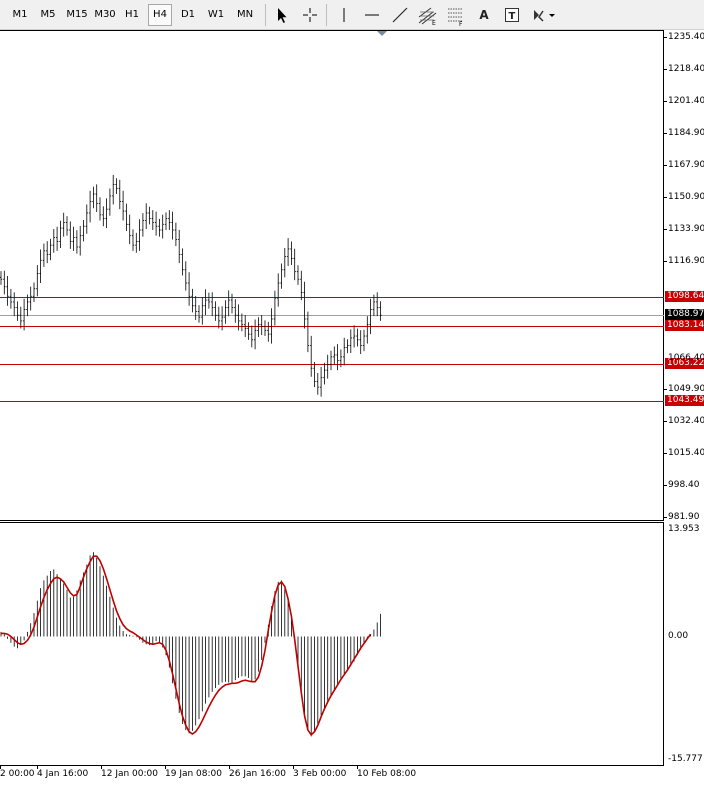  What do you see at coordinates (245, 14) in the screenshot?
I see `timeframe-mn: MN` at bounding box center [245, 14].